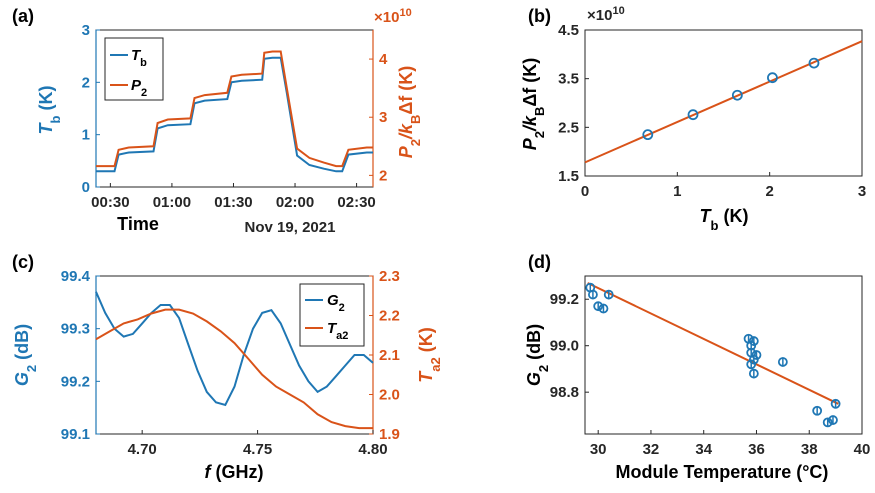 This screenshot has width=875, height=493. I want to click on xtick-label-b: 3, so click(862, 191).